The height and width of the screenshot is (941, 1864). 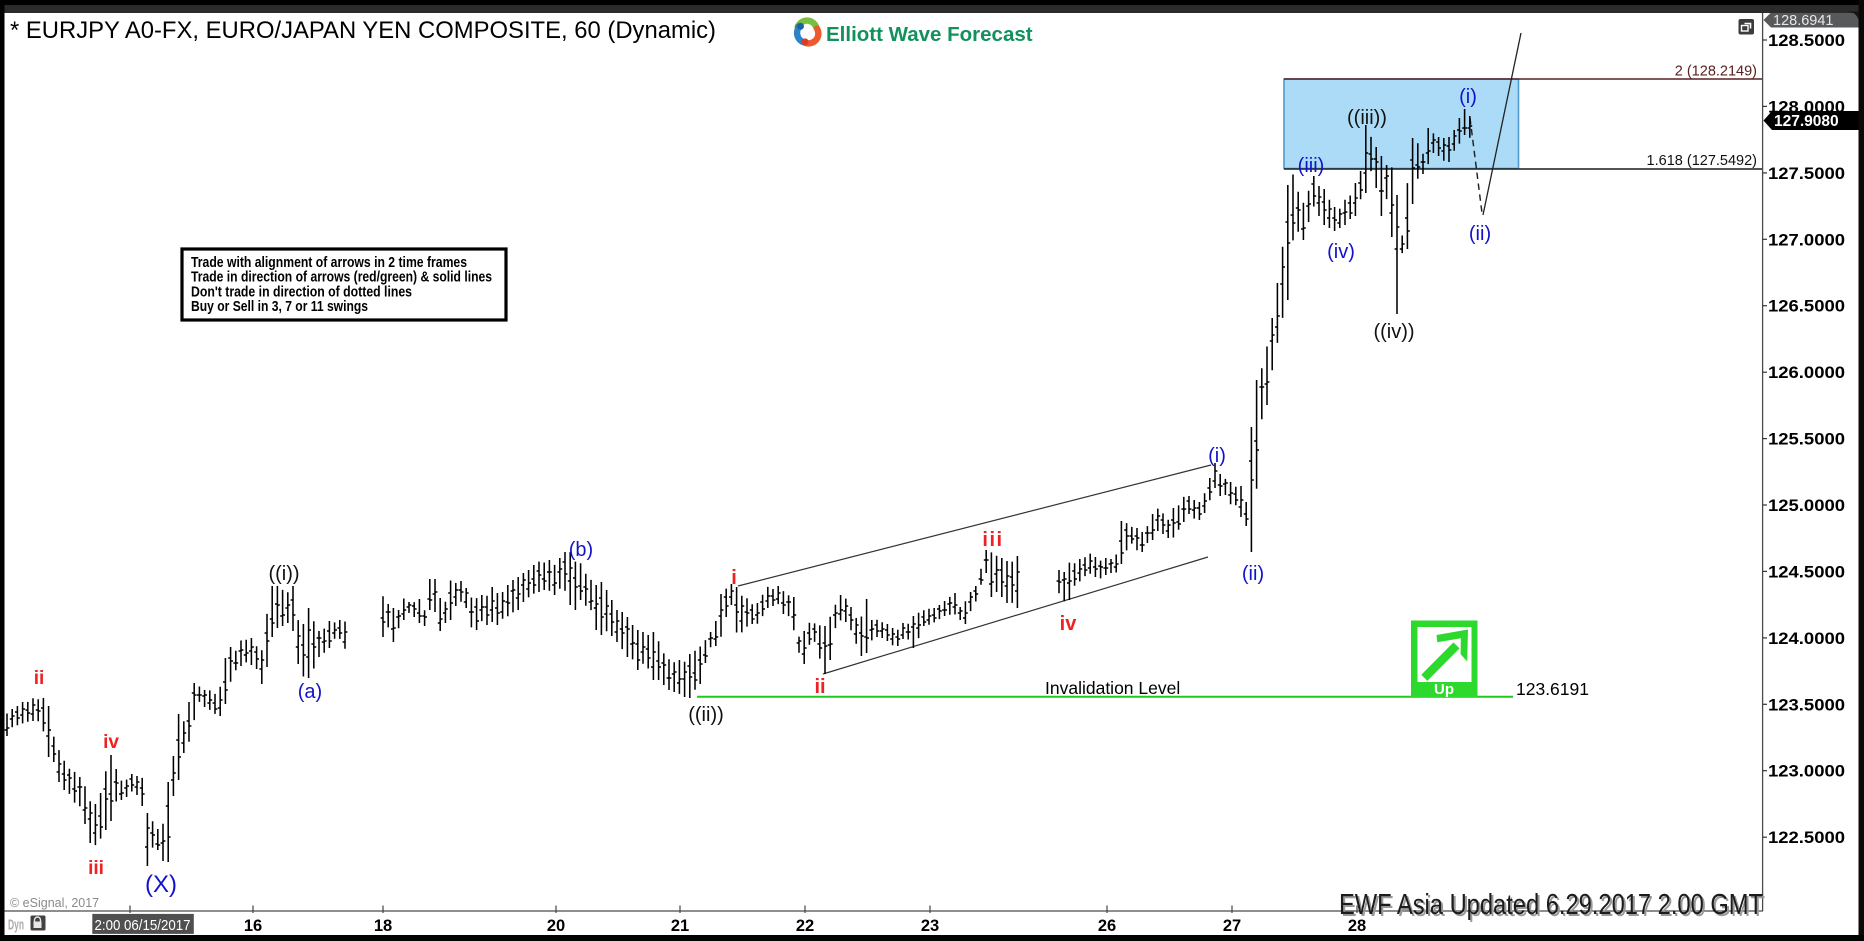 What do you see at coordinates (1367, 118) in the screenshot?
I see `svg-text: ((iii))` at bounding box center [1367, 118].